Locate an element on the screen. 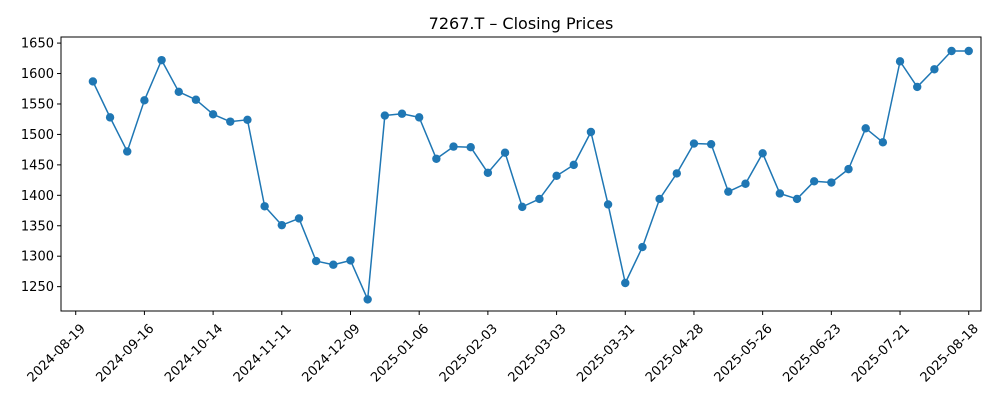  y-tick-label: 1500 is located at coordinates (37, 135).